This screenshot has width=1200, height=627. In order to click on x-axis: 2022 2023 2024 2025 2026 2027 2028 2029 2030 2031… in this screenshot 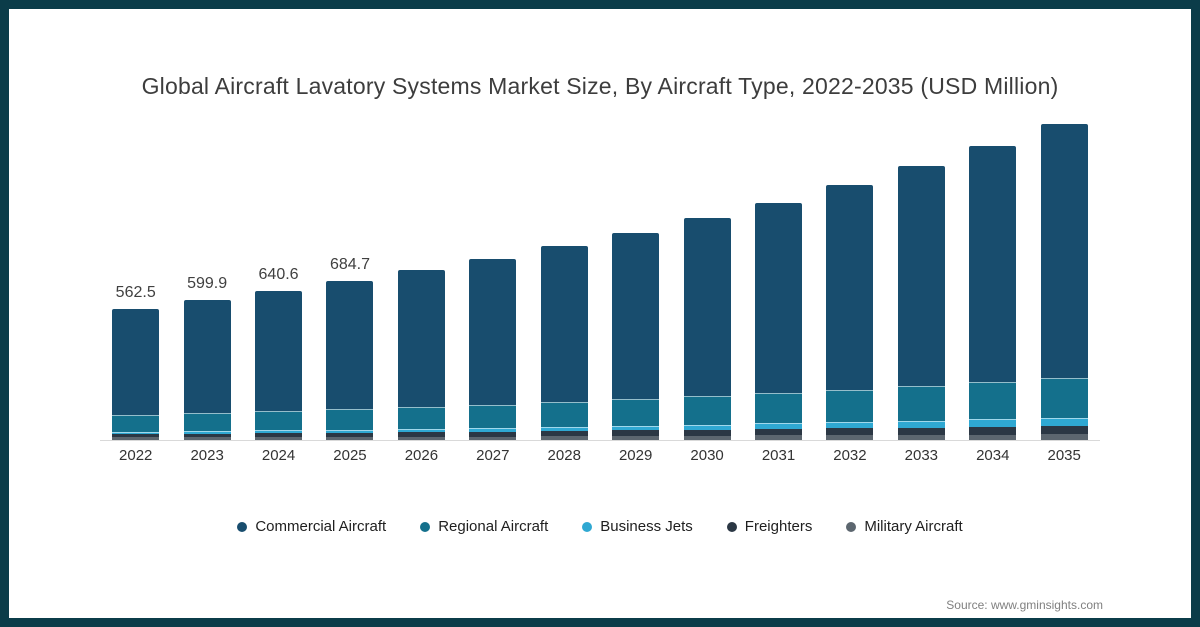, I will do `click(600, 455)`.